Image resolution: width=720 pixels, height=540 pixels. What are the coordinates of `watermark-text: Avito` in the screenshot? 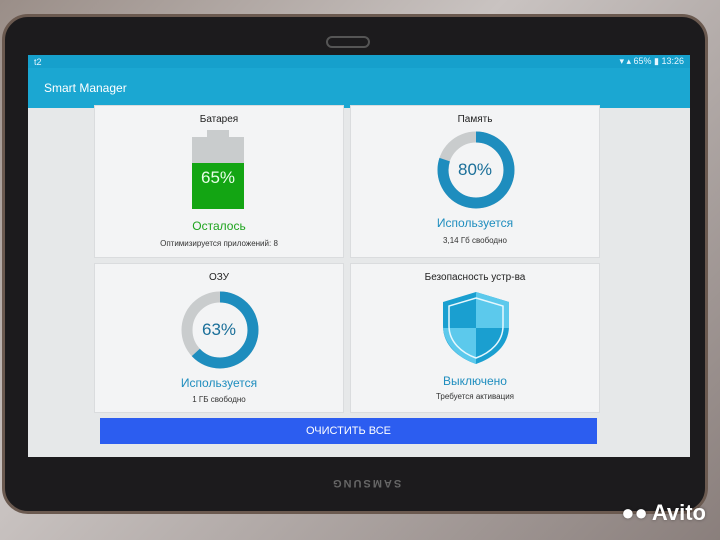 It's located at (678, 512).